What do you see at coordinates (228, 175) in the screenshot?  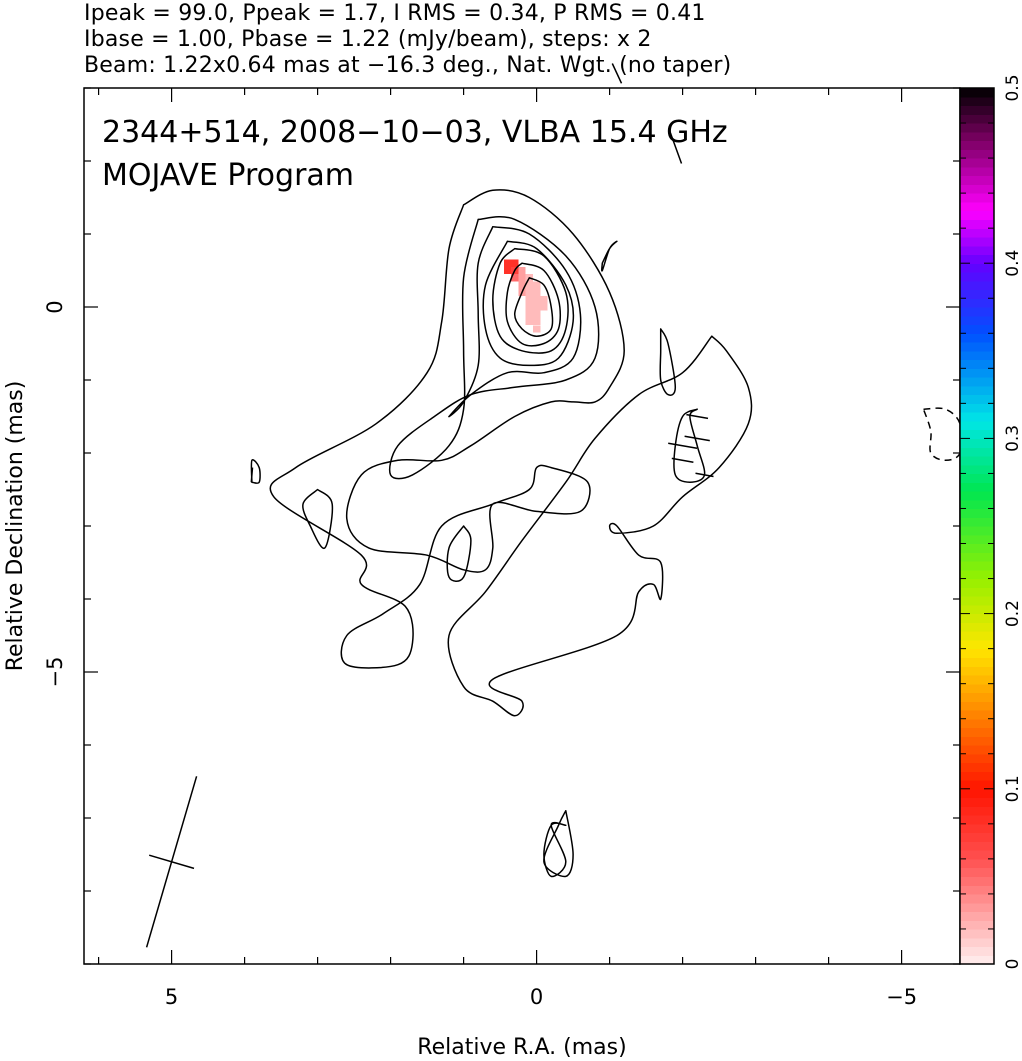 I see `program-annotation: MOJAVE Program` at bounding box center [228, 175].